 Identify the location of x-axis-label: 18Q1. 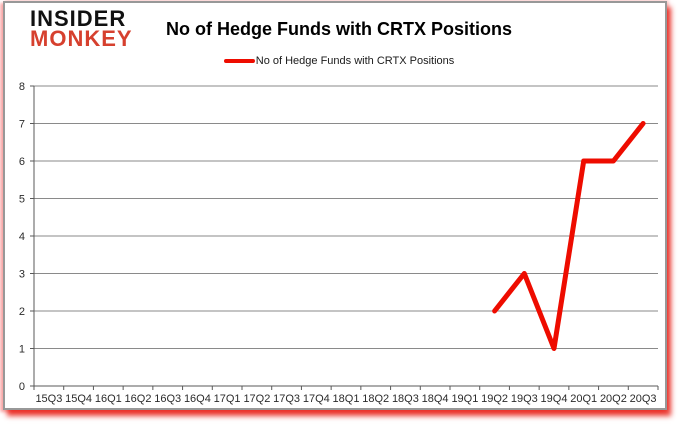
(346, 399).